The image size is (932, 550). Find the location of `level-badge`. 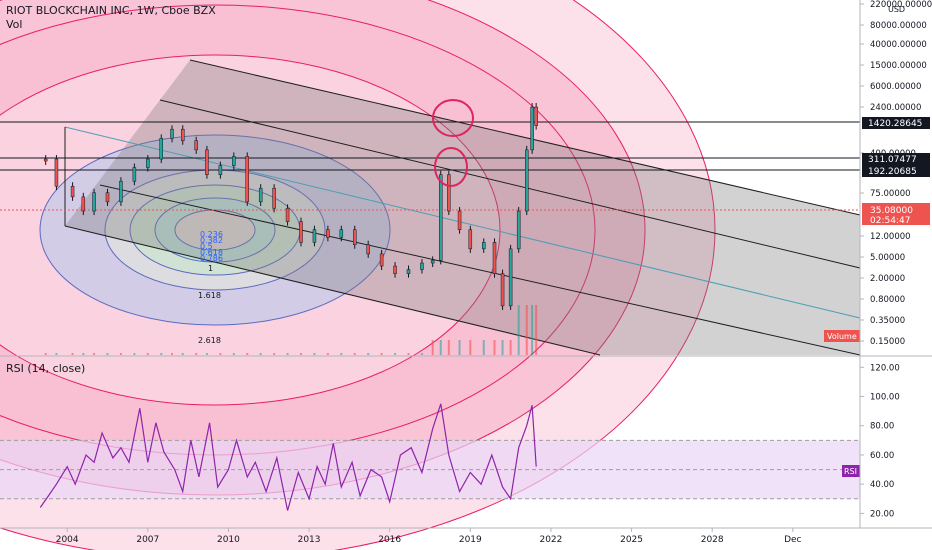

level-badge is located at coordinates (896, 159).